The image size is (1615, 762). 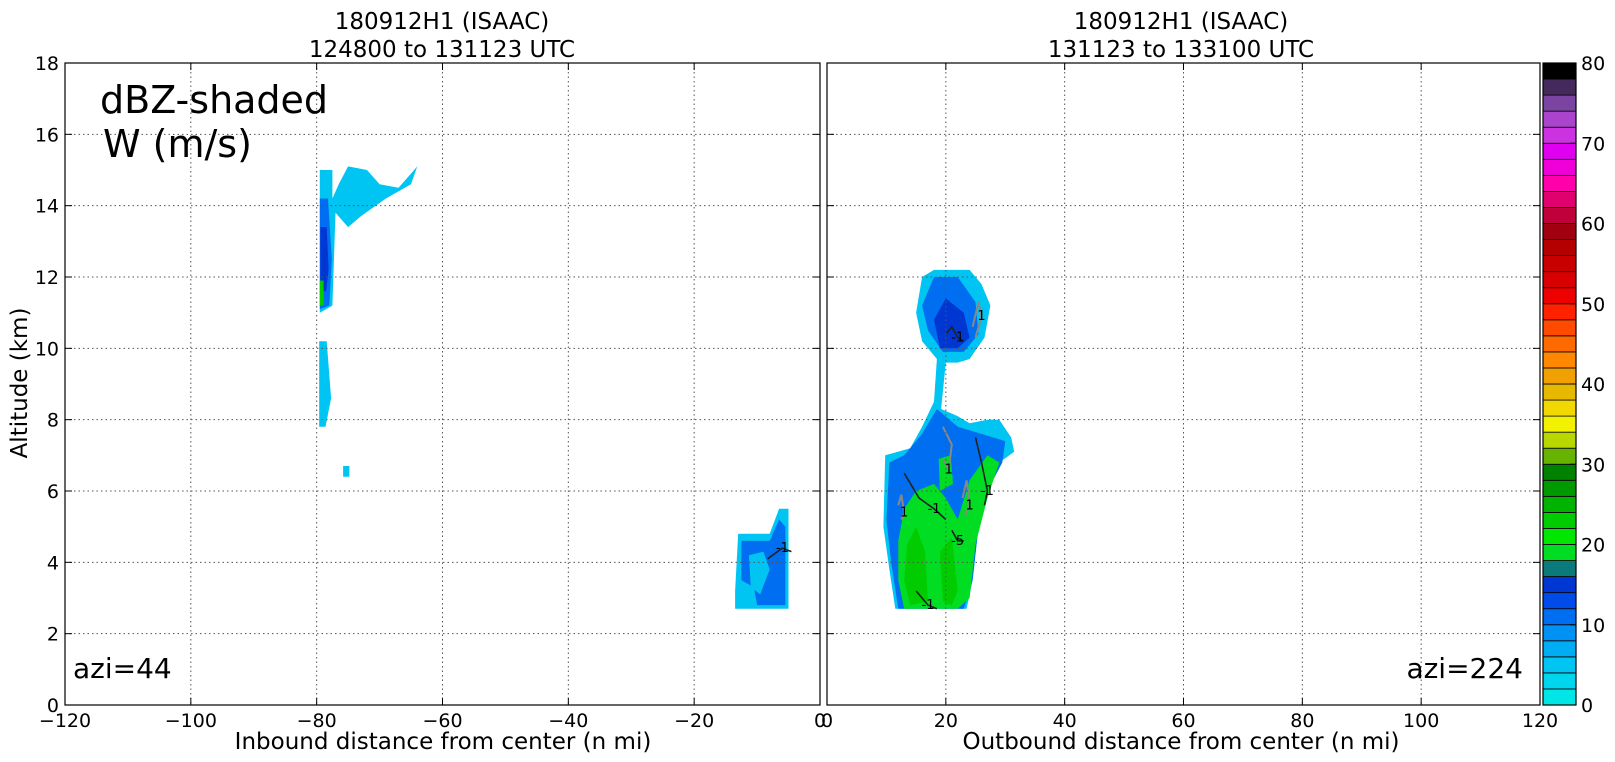 I want to click on left-y-tick-label: 16, so click(x=47, y=135).